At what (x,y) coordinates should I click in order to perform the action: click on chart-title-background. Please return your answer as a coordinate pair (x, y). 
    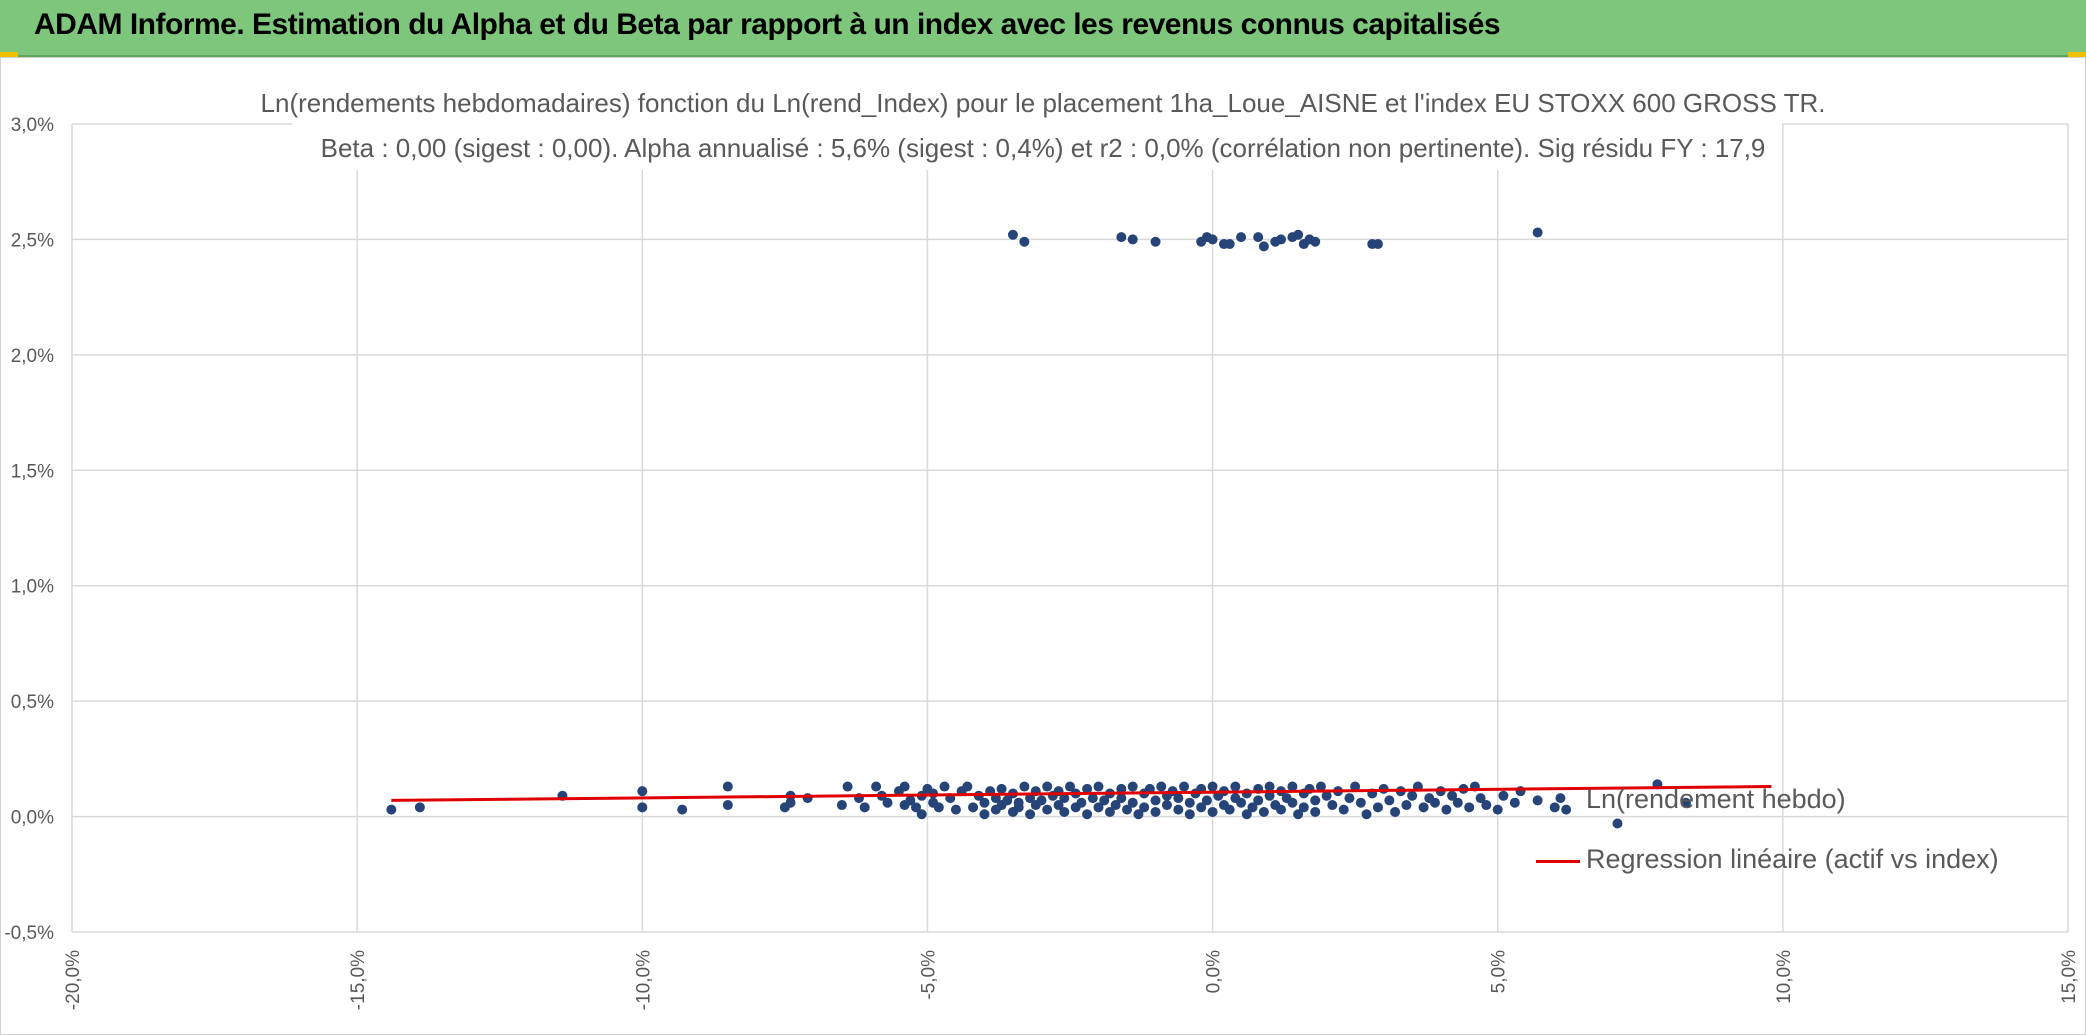
    Looking at the image, I should click on (1037, 125).